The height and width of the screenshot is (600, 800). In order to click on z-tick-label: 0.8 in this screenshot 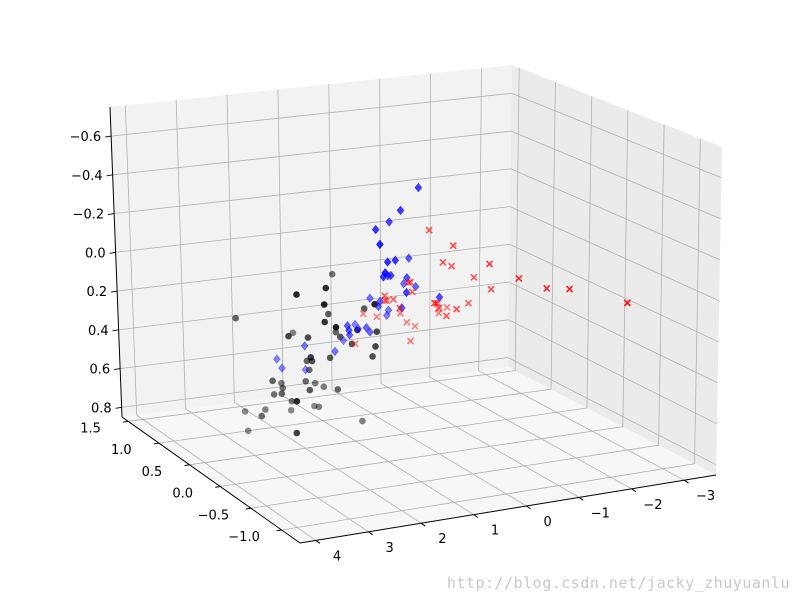, I will do `click(101, 408)`.